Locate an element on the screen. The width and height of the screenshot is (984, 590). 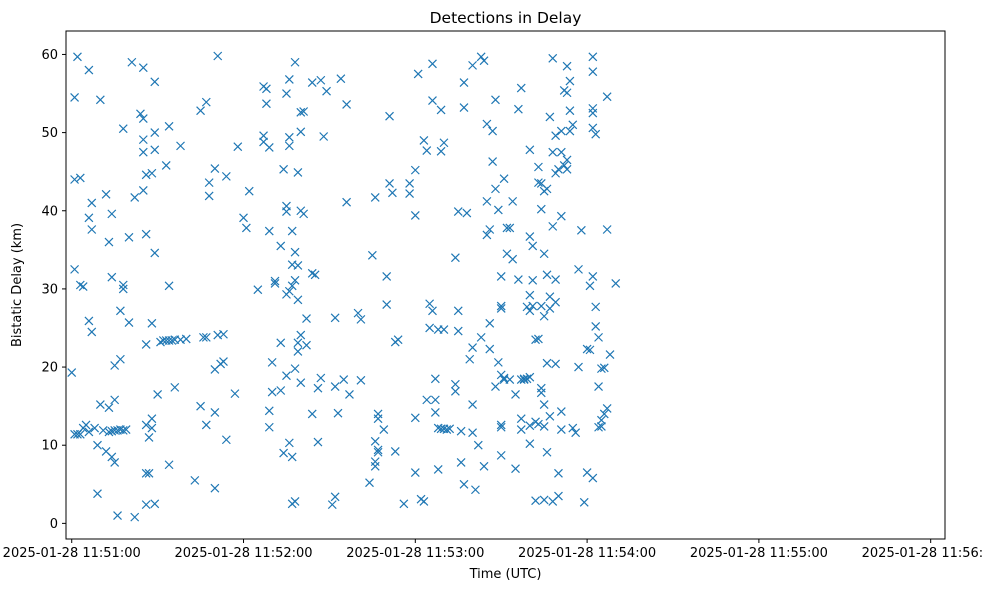
x-tick-label: 2025-01-28 11:52:00 is located at coordinates (243, 553).